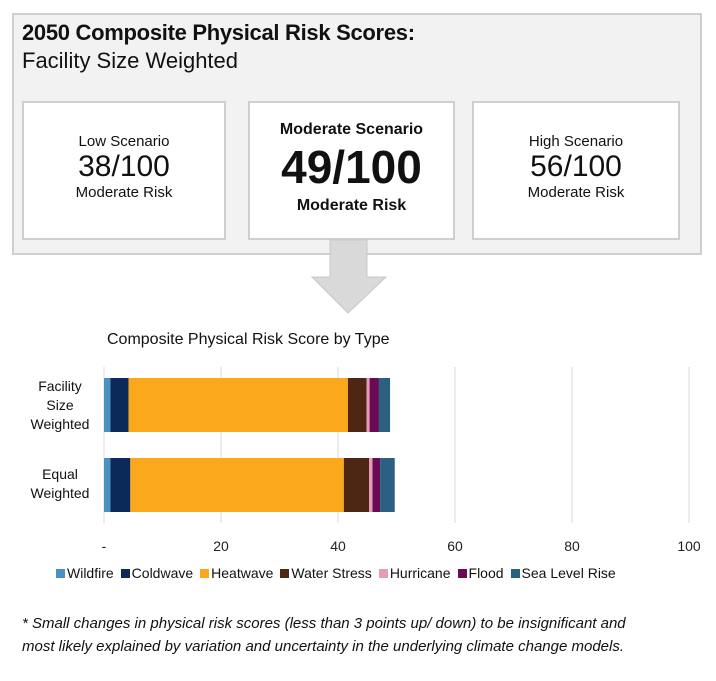  I want to click on legend-item: Water Stress, so click(326, 573).